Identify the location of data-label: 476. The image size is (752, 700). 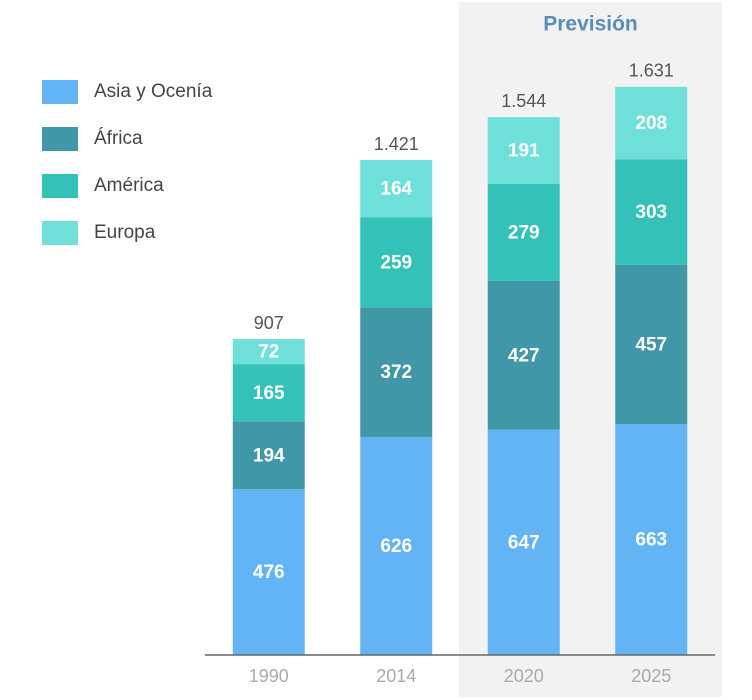
(269, 572).